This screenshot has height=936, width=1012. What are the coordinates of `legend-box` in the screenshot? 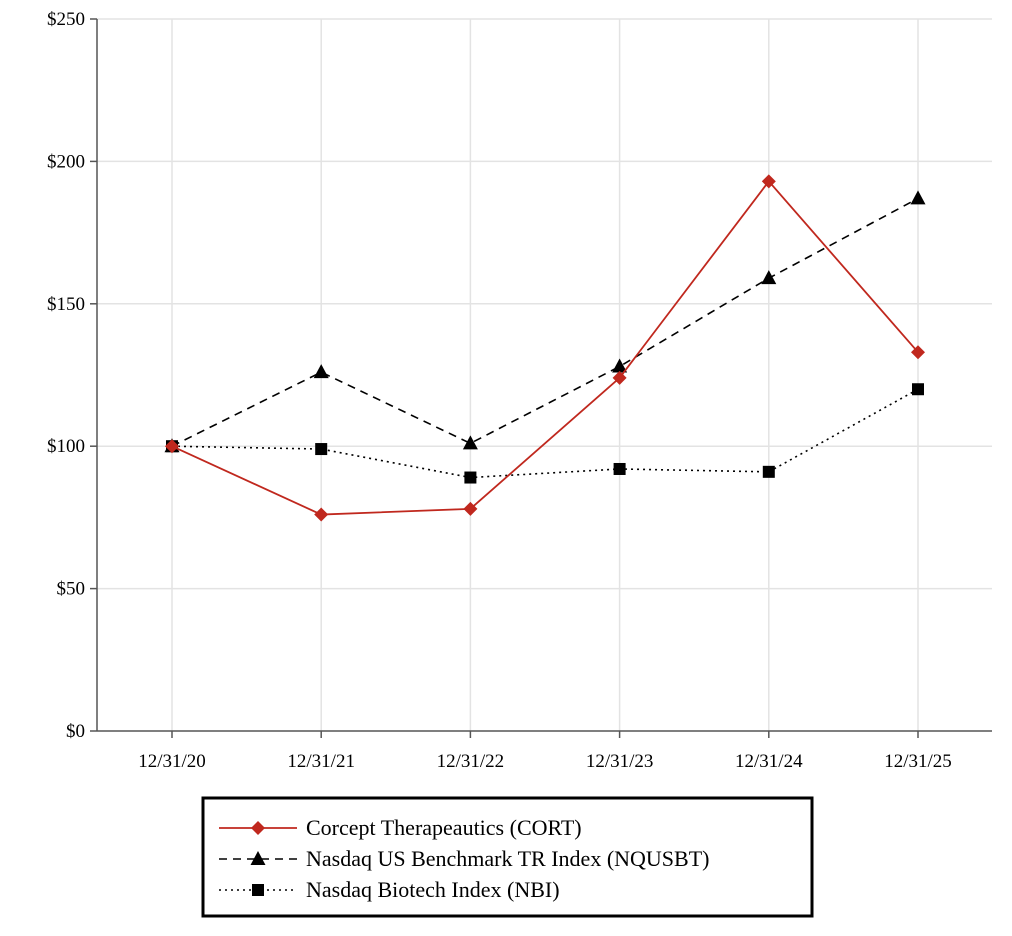 It's located at (507, 857).